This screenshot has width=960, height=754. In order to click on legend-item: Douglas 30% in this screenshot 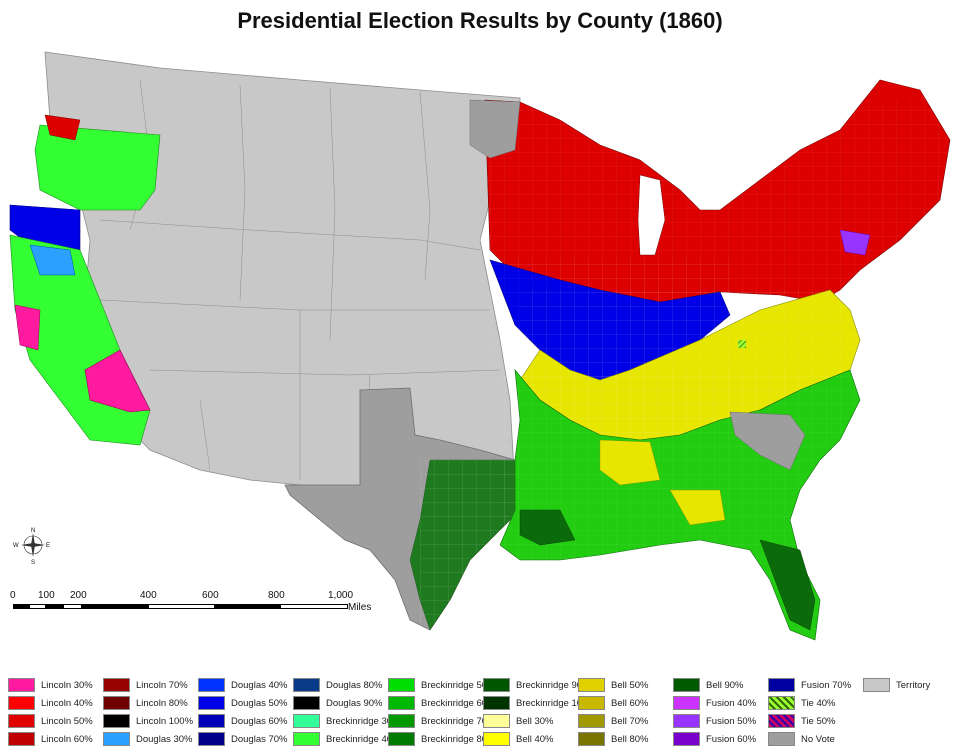, I will do `click(150, 739)`.